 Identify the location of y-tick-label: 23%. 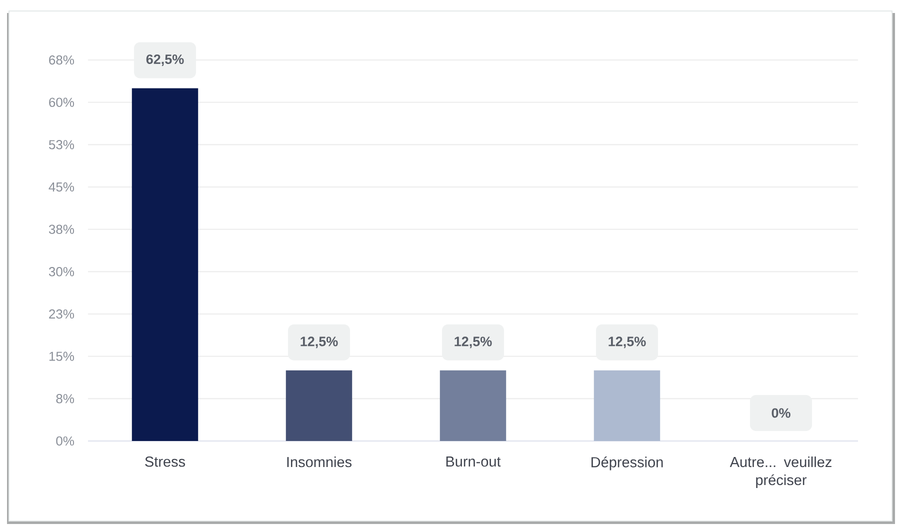
(61, 314).